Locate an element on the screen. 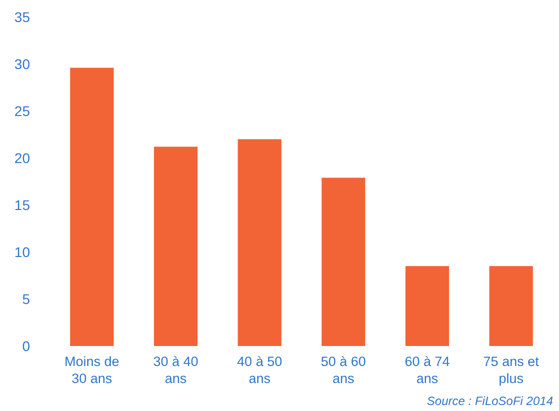  y-tick-label: 20 is located at coordinates (22, 158).